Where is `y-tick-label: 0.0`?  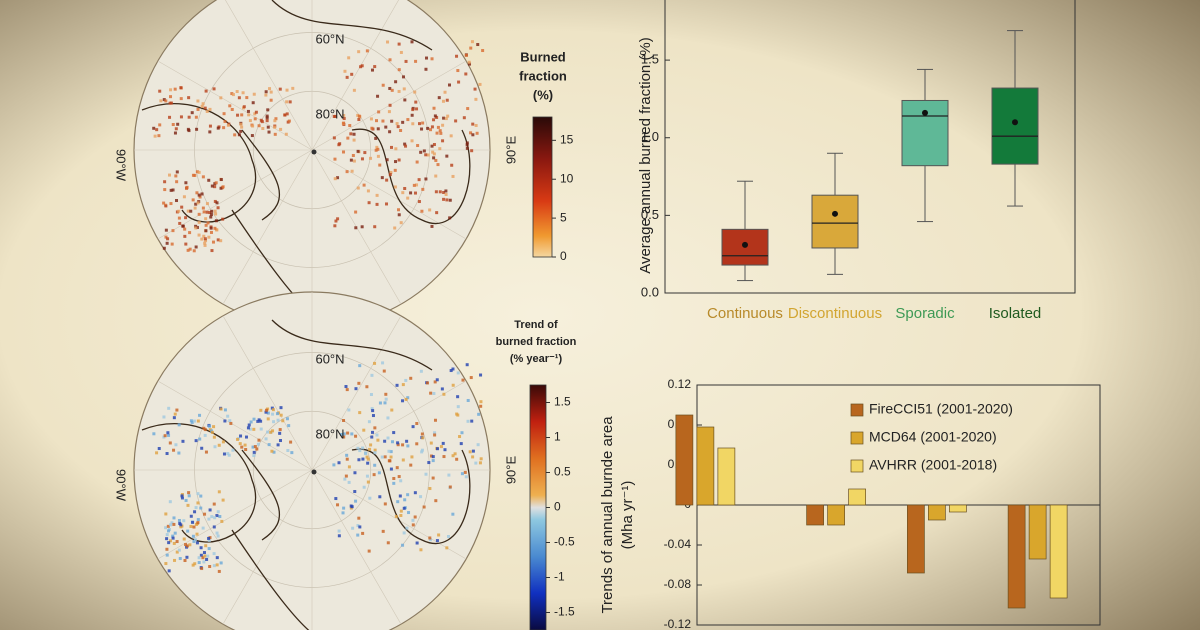
y-tick-label: 0.0 is located at coordinates (650, 291).